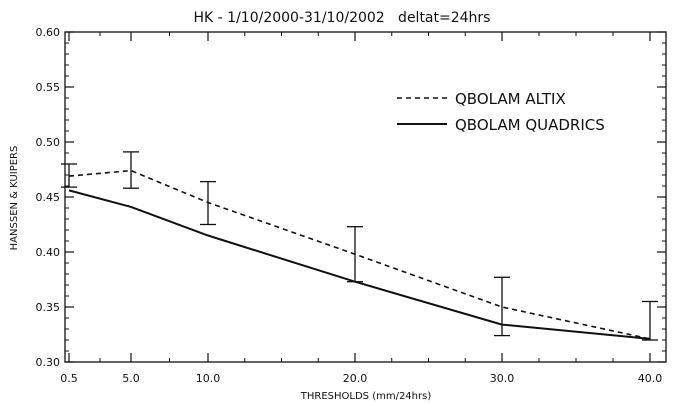 The width and height of the screenshot is (675, 403). Describe the element at coordinates (342, 18) in the screenshot. I see `chart-title: HK - 1/10/2000-31/10/2002 deltat=24hrs` at that location.